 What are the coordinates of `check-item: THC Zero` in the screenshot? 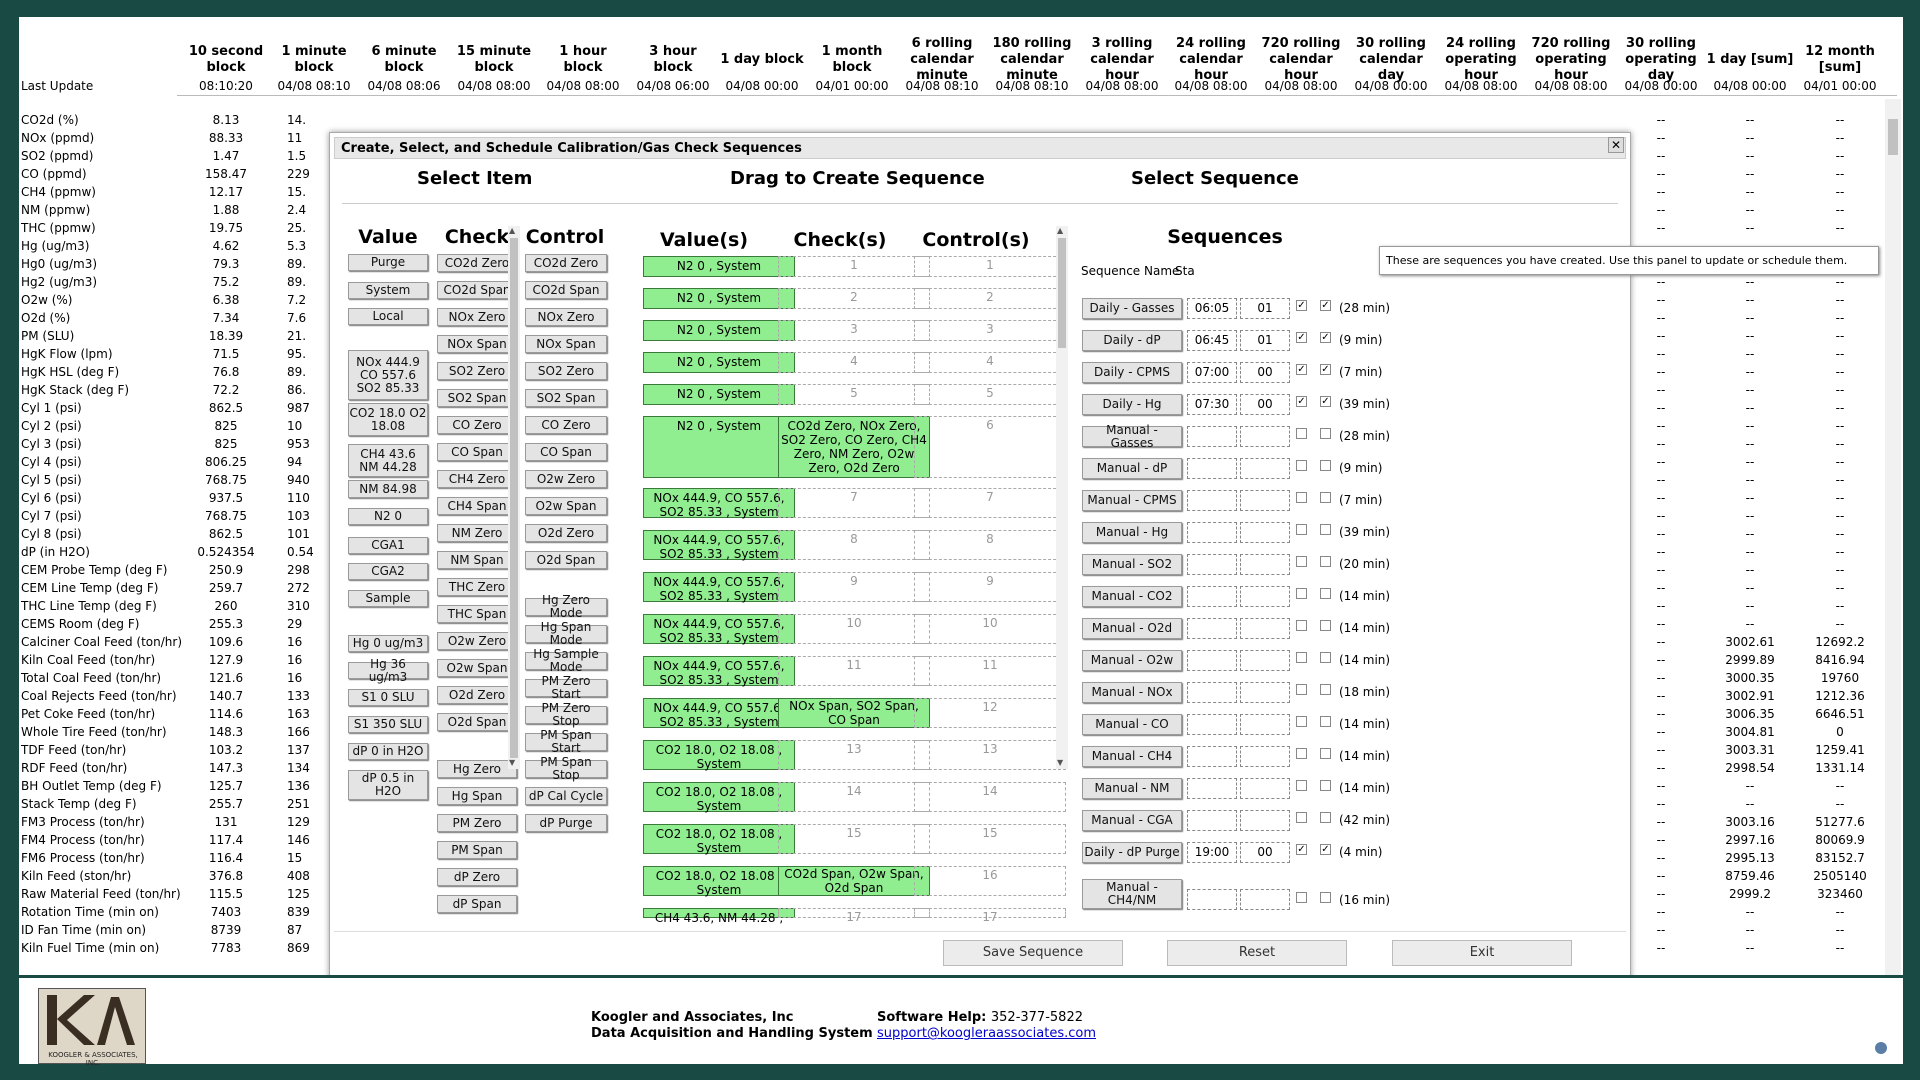 It's located at (477, 587).